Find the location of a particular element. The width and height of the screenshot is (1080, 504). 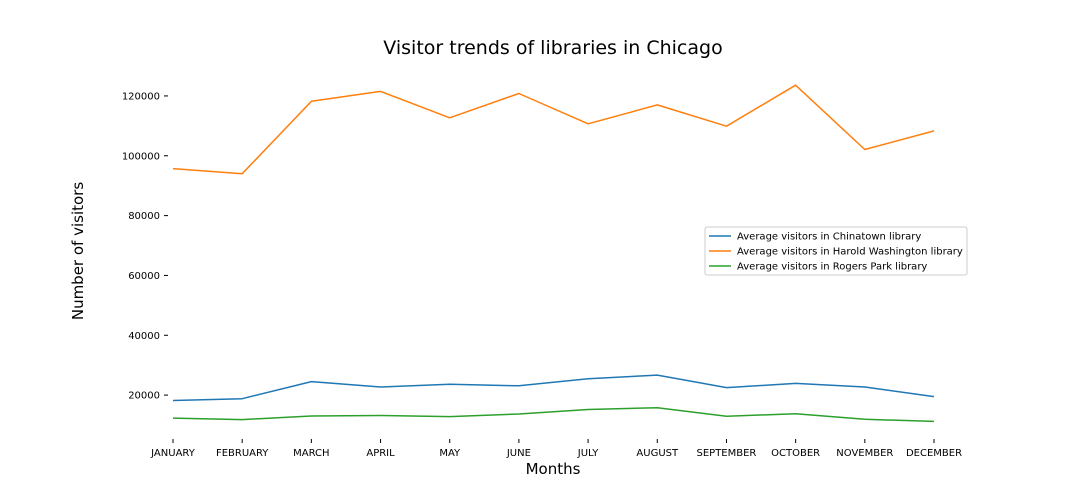

x-tick-label: APRIL is located at coordinates (380, 453).